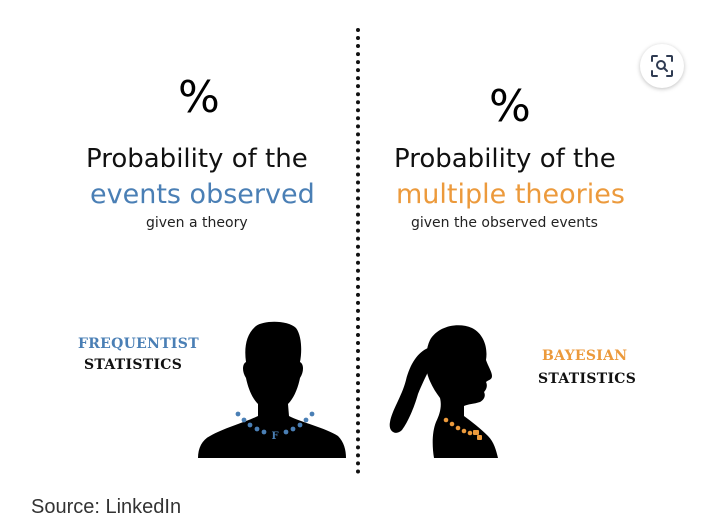 Image resolution: width=702 pixels, height=529 pixels. What do you see at coordinates (138, 344) in the screenshot?
I see `frequentist-label: FREQUENTIST` at bounding box center [138, 344].